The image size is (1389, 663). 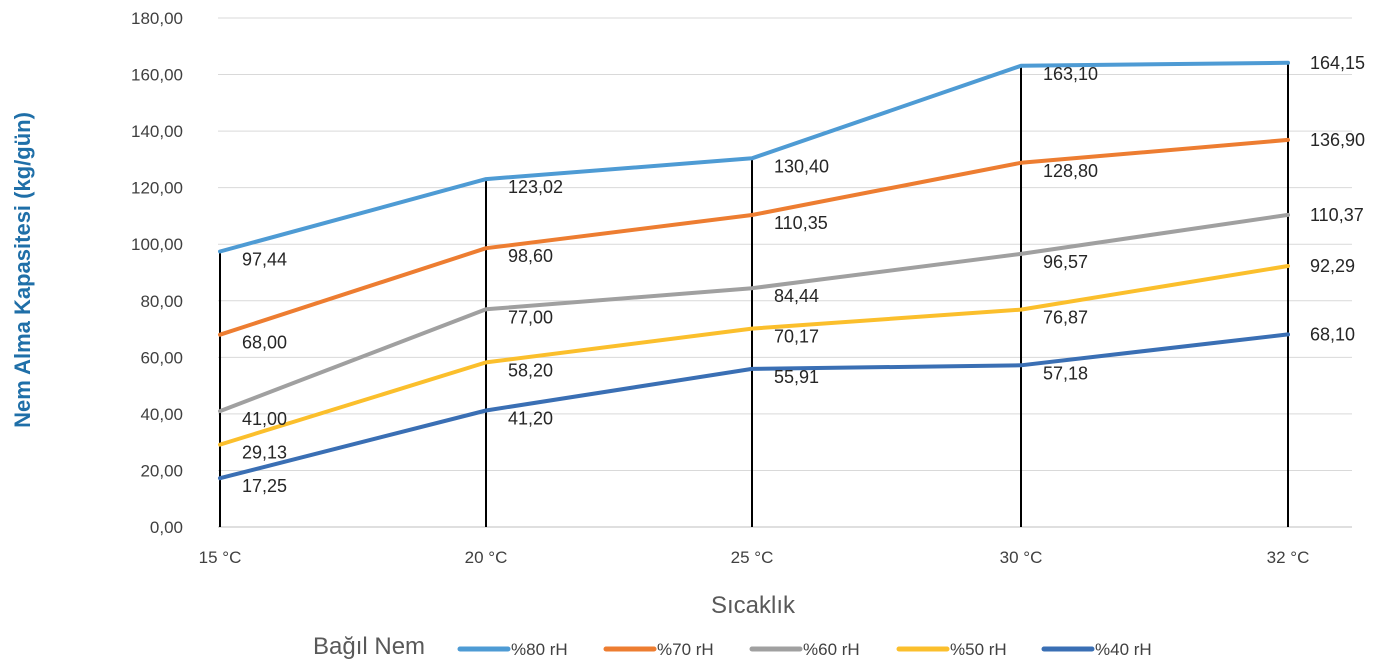 What do you see at coordinates (22, 270) in the screenshot?
I see `y-axis-label: Nem Alma Kapasitesi (kg/gün)` at bounding box center [22, 270].